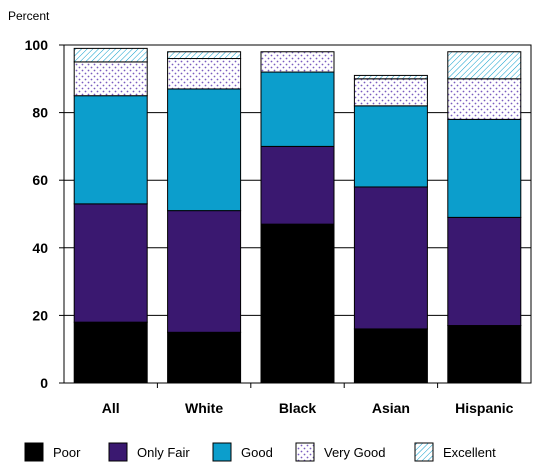 This screenshot has width=545, height=464. I want to click on y-tick-label: 20, so click(40, 315).